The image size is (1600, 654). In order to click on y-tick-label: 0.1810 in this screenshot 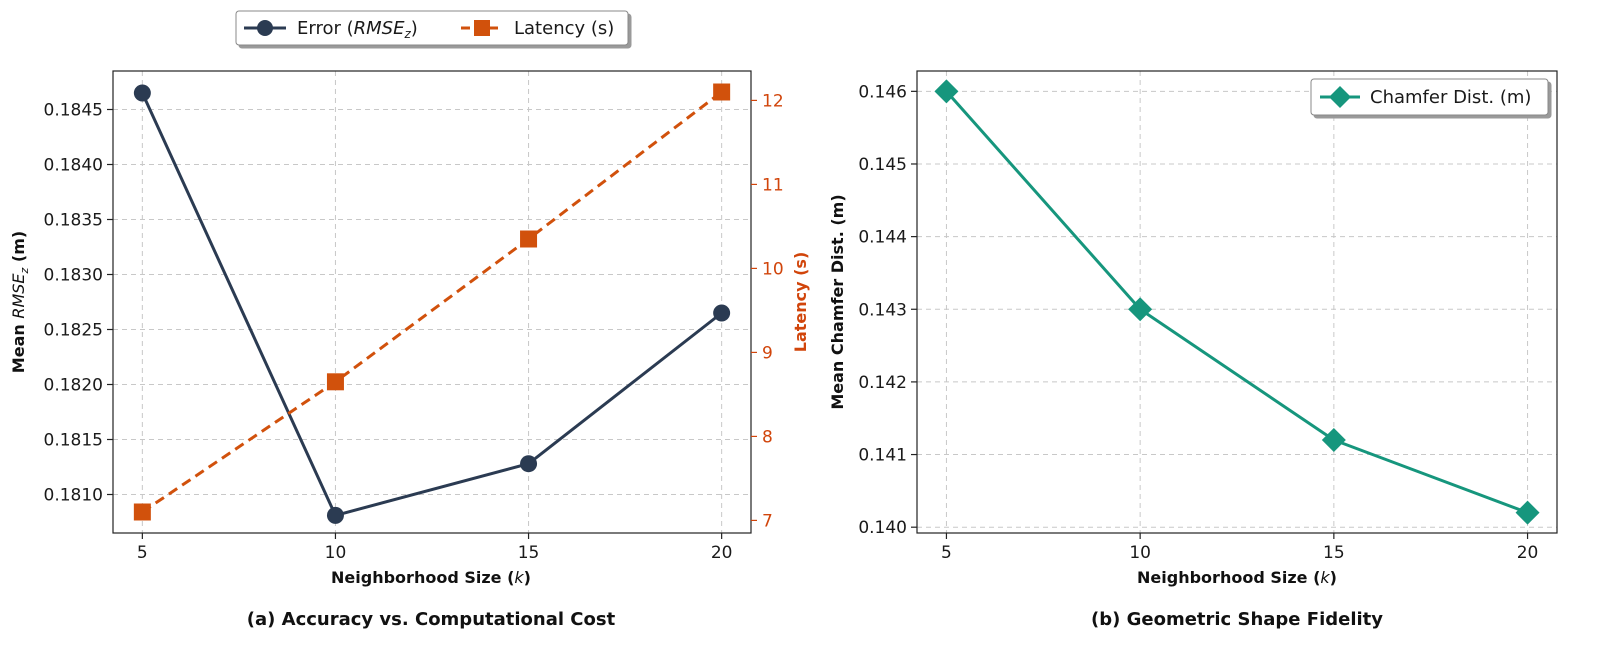, I will do `click(73, 496)`.